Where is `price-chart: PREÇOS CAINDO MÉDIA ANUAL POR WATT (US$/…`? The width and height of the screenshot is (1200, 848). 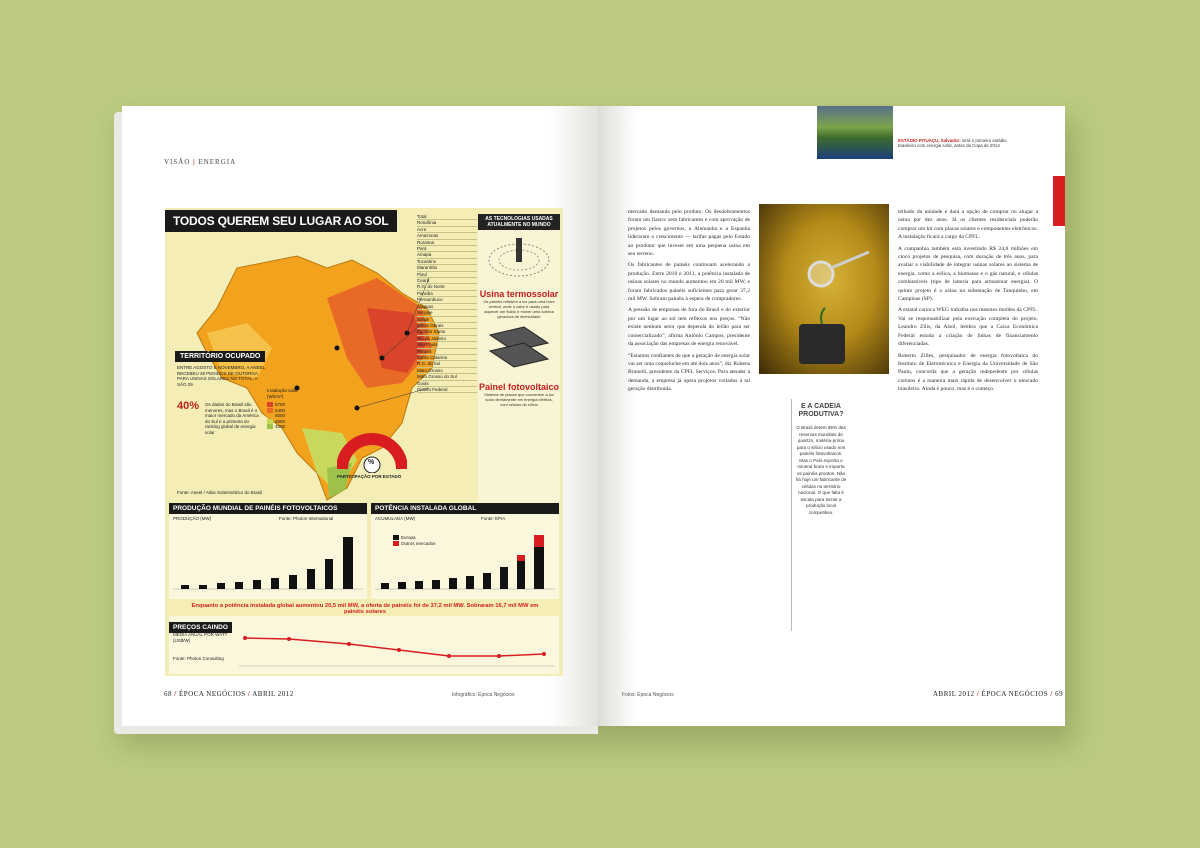 price-chart: PREÇOS CAINDO MÉDIA ANUAL POR WATT (US$/… is located at coordinates (364, 645).